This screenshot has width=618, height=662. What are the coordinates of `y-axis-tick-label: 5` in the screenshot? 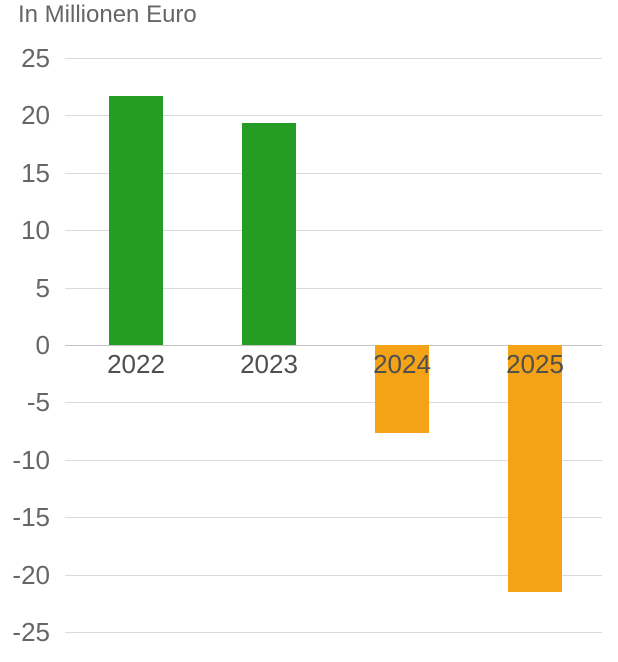 It's located at (42, 288).